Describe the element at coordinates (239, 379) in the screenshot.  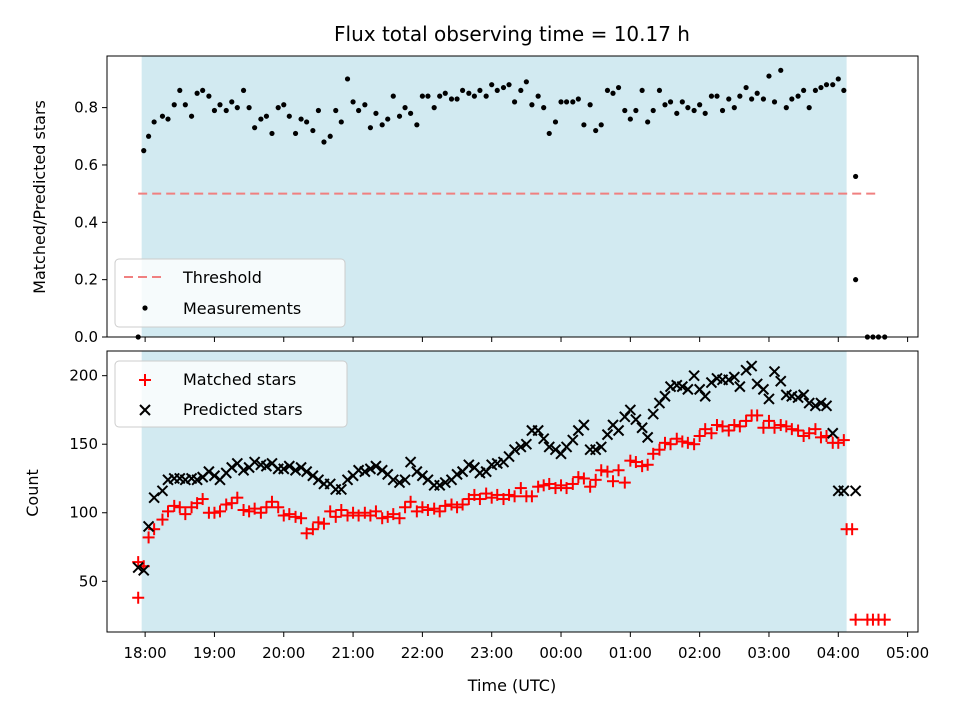
I see `legend-matched-label: Matched stars` at that location.